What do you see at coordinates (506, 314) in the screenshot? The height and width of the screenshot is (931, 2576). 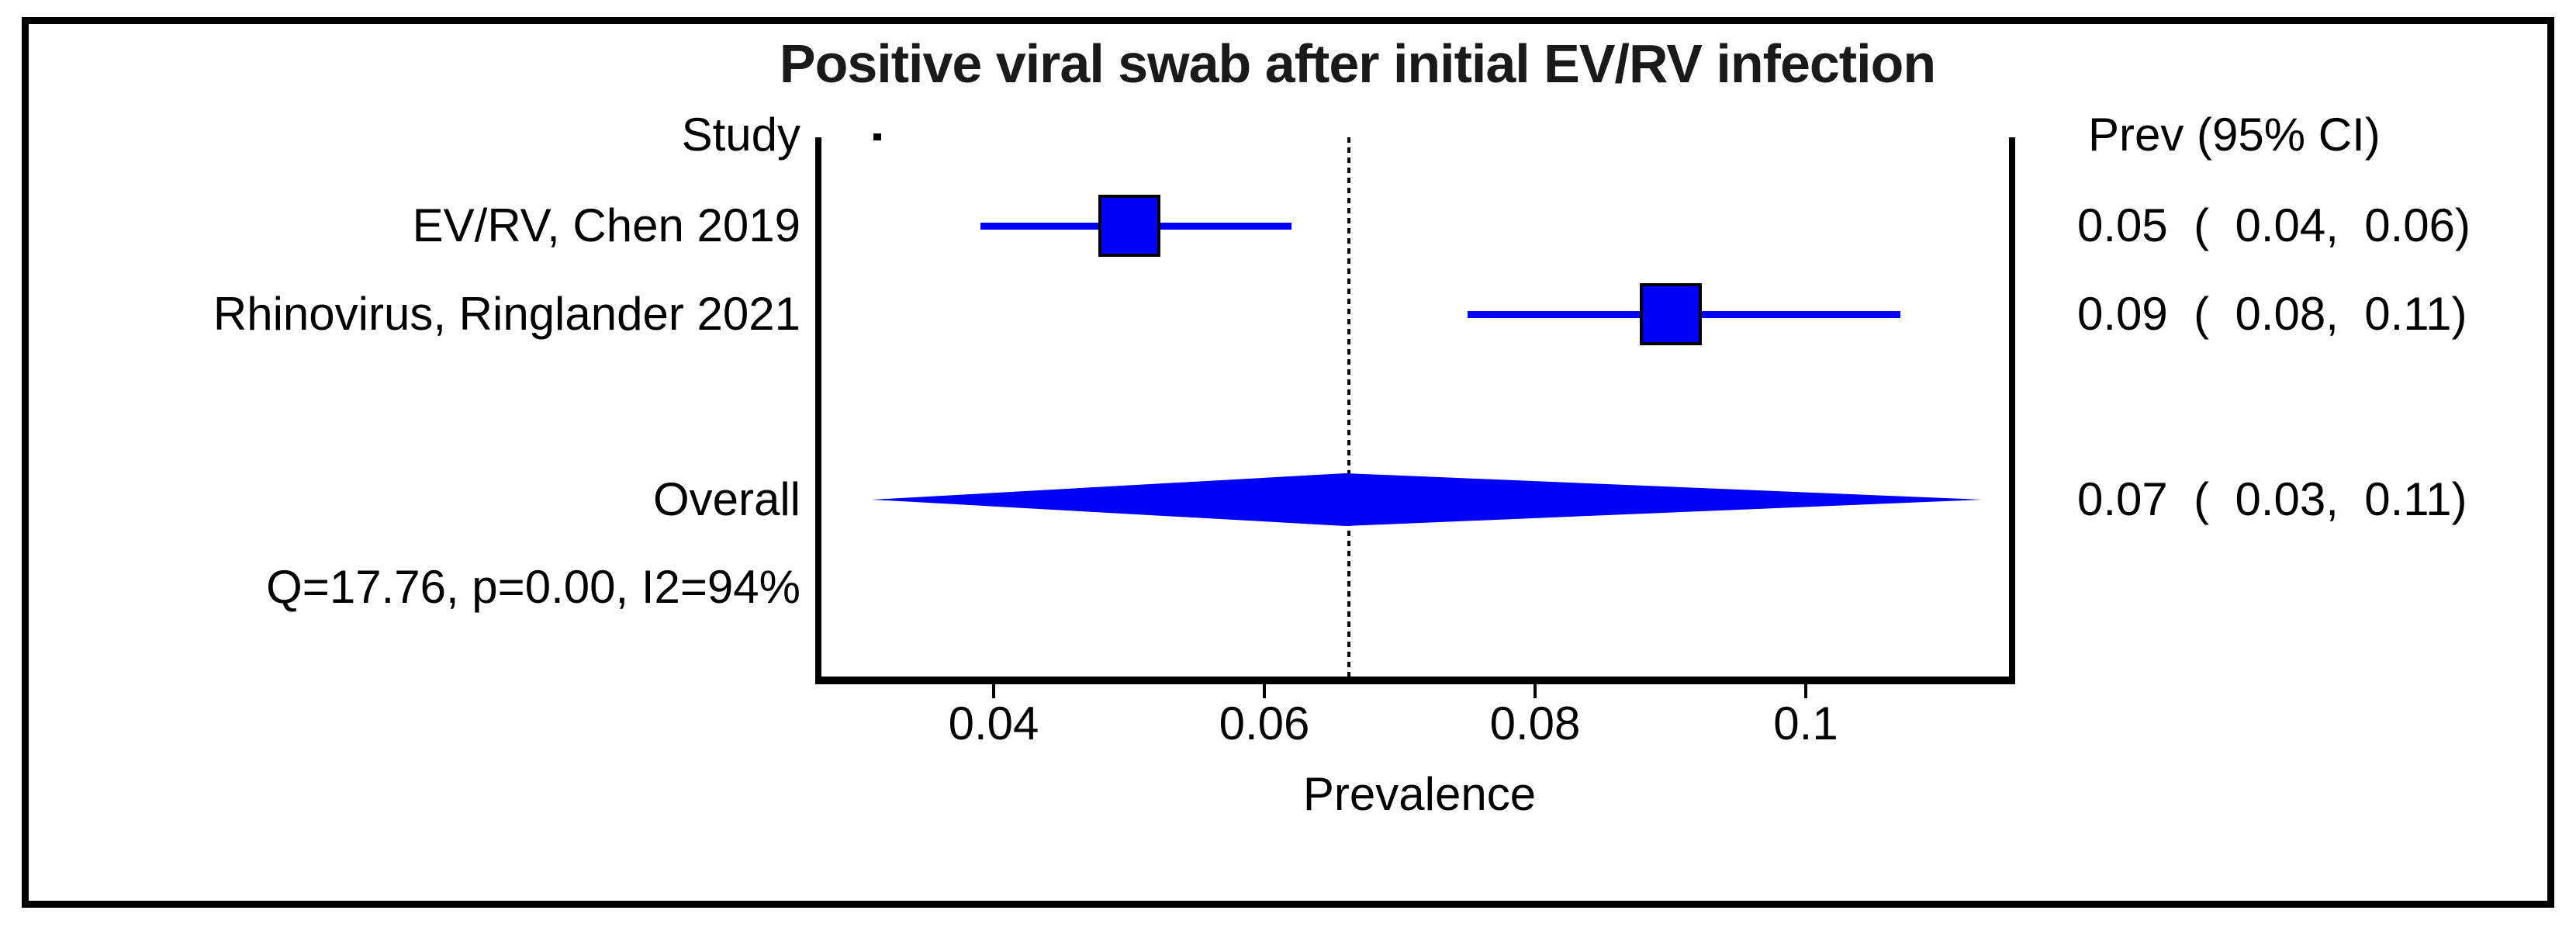 I see `study-label: Rhinovirus, Ringlander 2021` at bounding box center [506, 314].